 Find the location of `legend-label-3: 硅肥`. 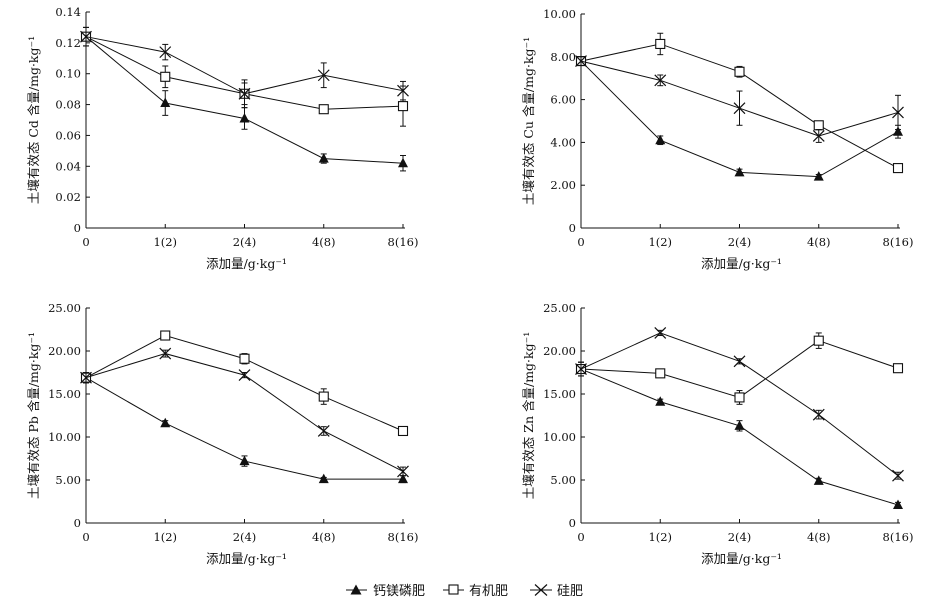

legend-label-3: 硅肥 is located at coordinates (570, 591).